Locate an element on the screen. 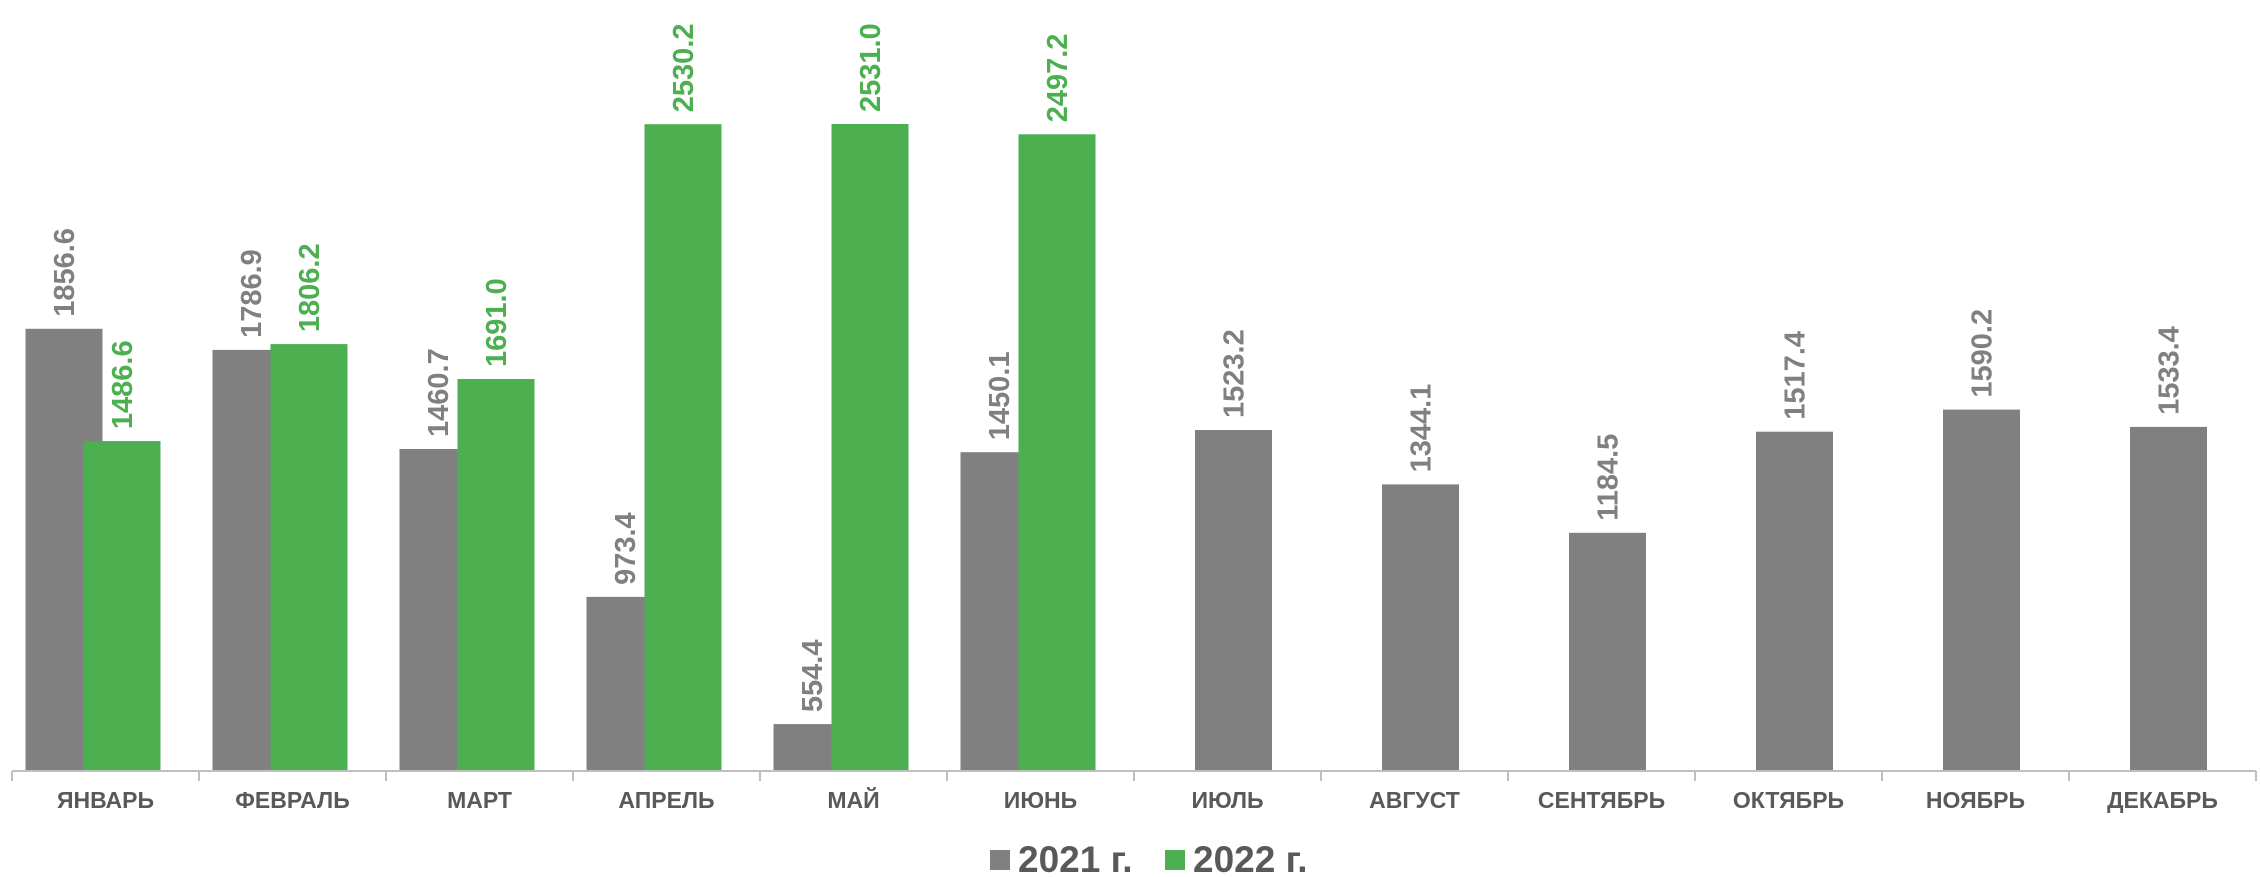 The image size is (2260, 877). data-label-2022-4: 2530.2 is located at coordinates (684, 67).